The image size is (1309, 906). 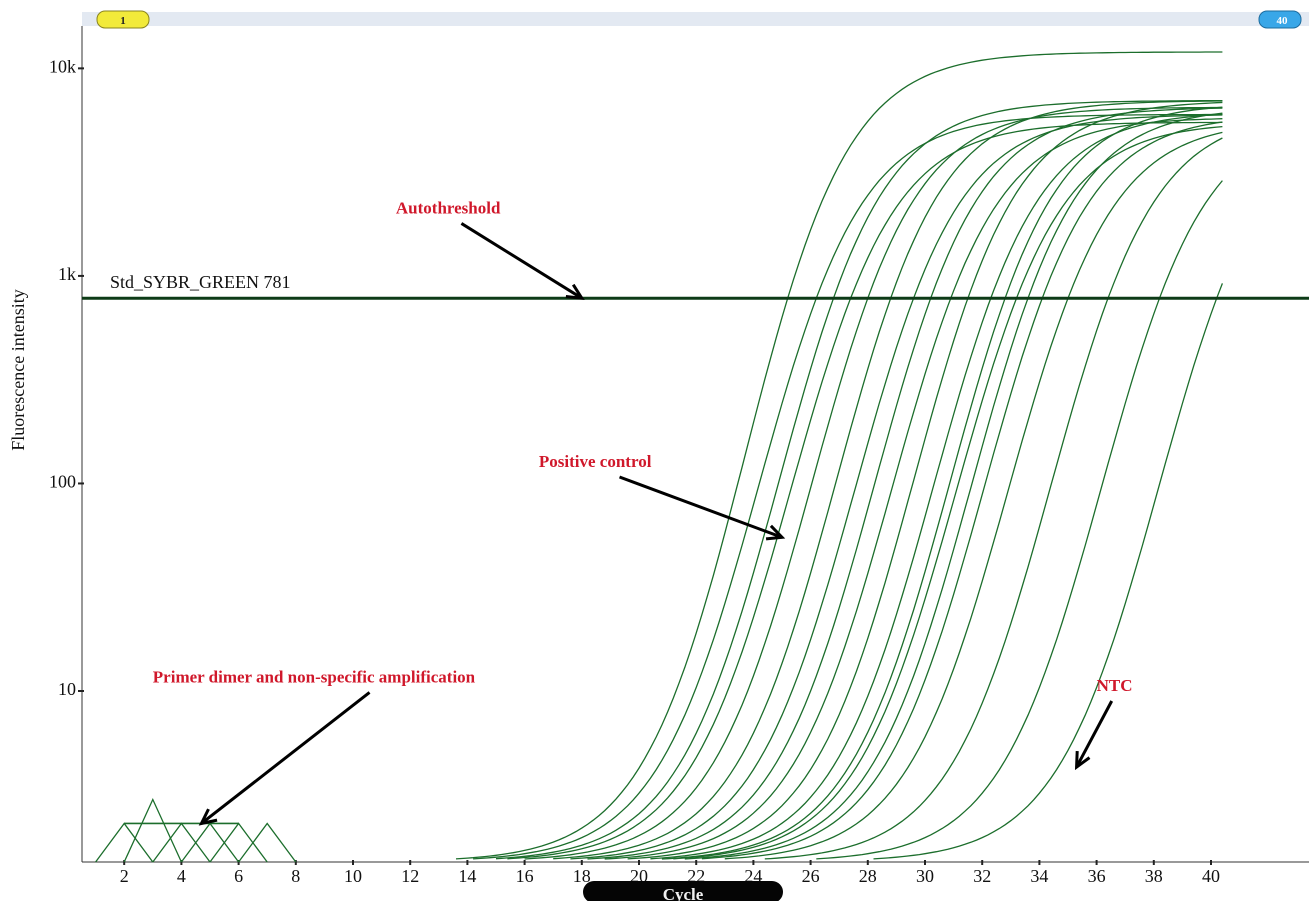 What do you see at coordinates (66, 377) in the screenshot?
I see `y-axis-ticks: 10 100 1k 10k` at bounding box center [66, 377].